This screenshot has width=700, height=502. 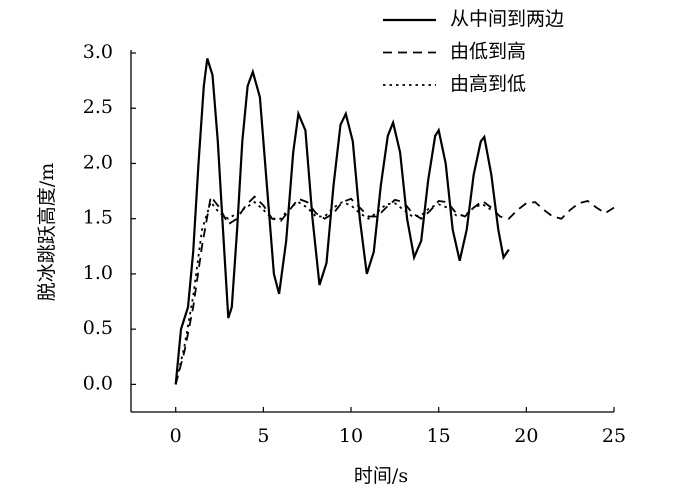 I want to click on x-tick-label: 20, so click(x=526, y=436).